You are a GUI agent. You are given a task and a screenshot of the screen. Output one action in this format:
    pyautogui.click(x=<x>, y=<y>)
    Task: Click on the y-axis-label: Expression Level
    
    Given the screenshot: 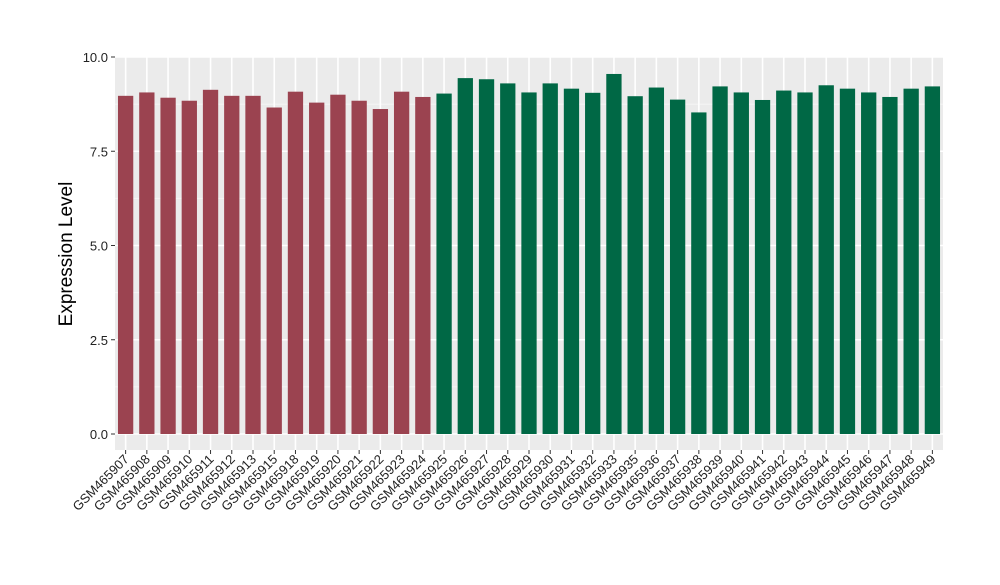 What is the action you would take?
    pyautogui.click(x=66, y=254)
    